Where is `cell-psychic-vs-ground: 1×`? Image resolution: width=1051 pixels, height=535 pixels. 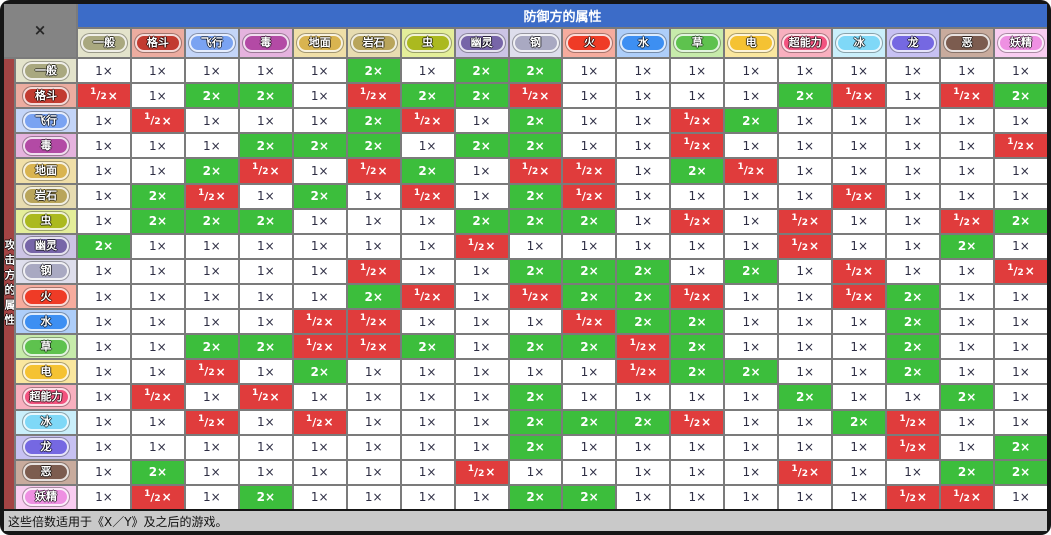 cell-psychic-vs-ground: 1× is located at coordinates (319, 397).